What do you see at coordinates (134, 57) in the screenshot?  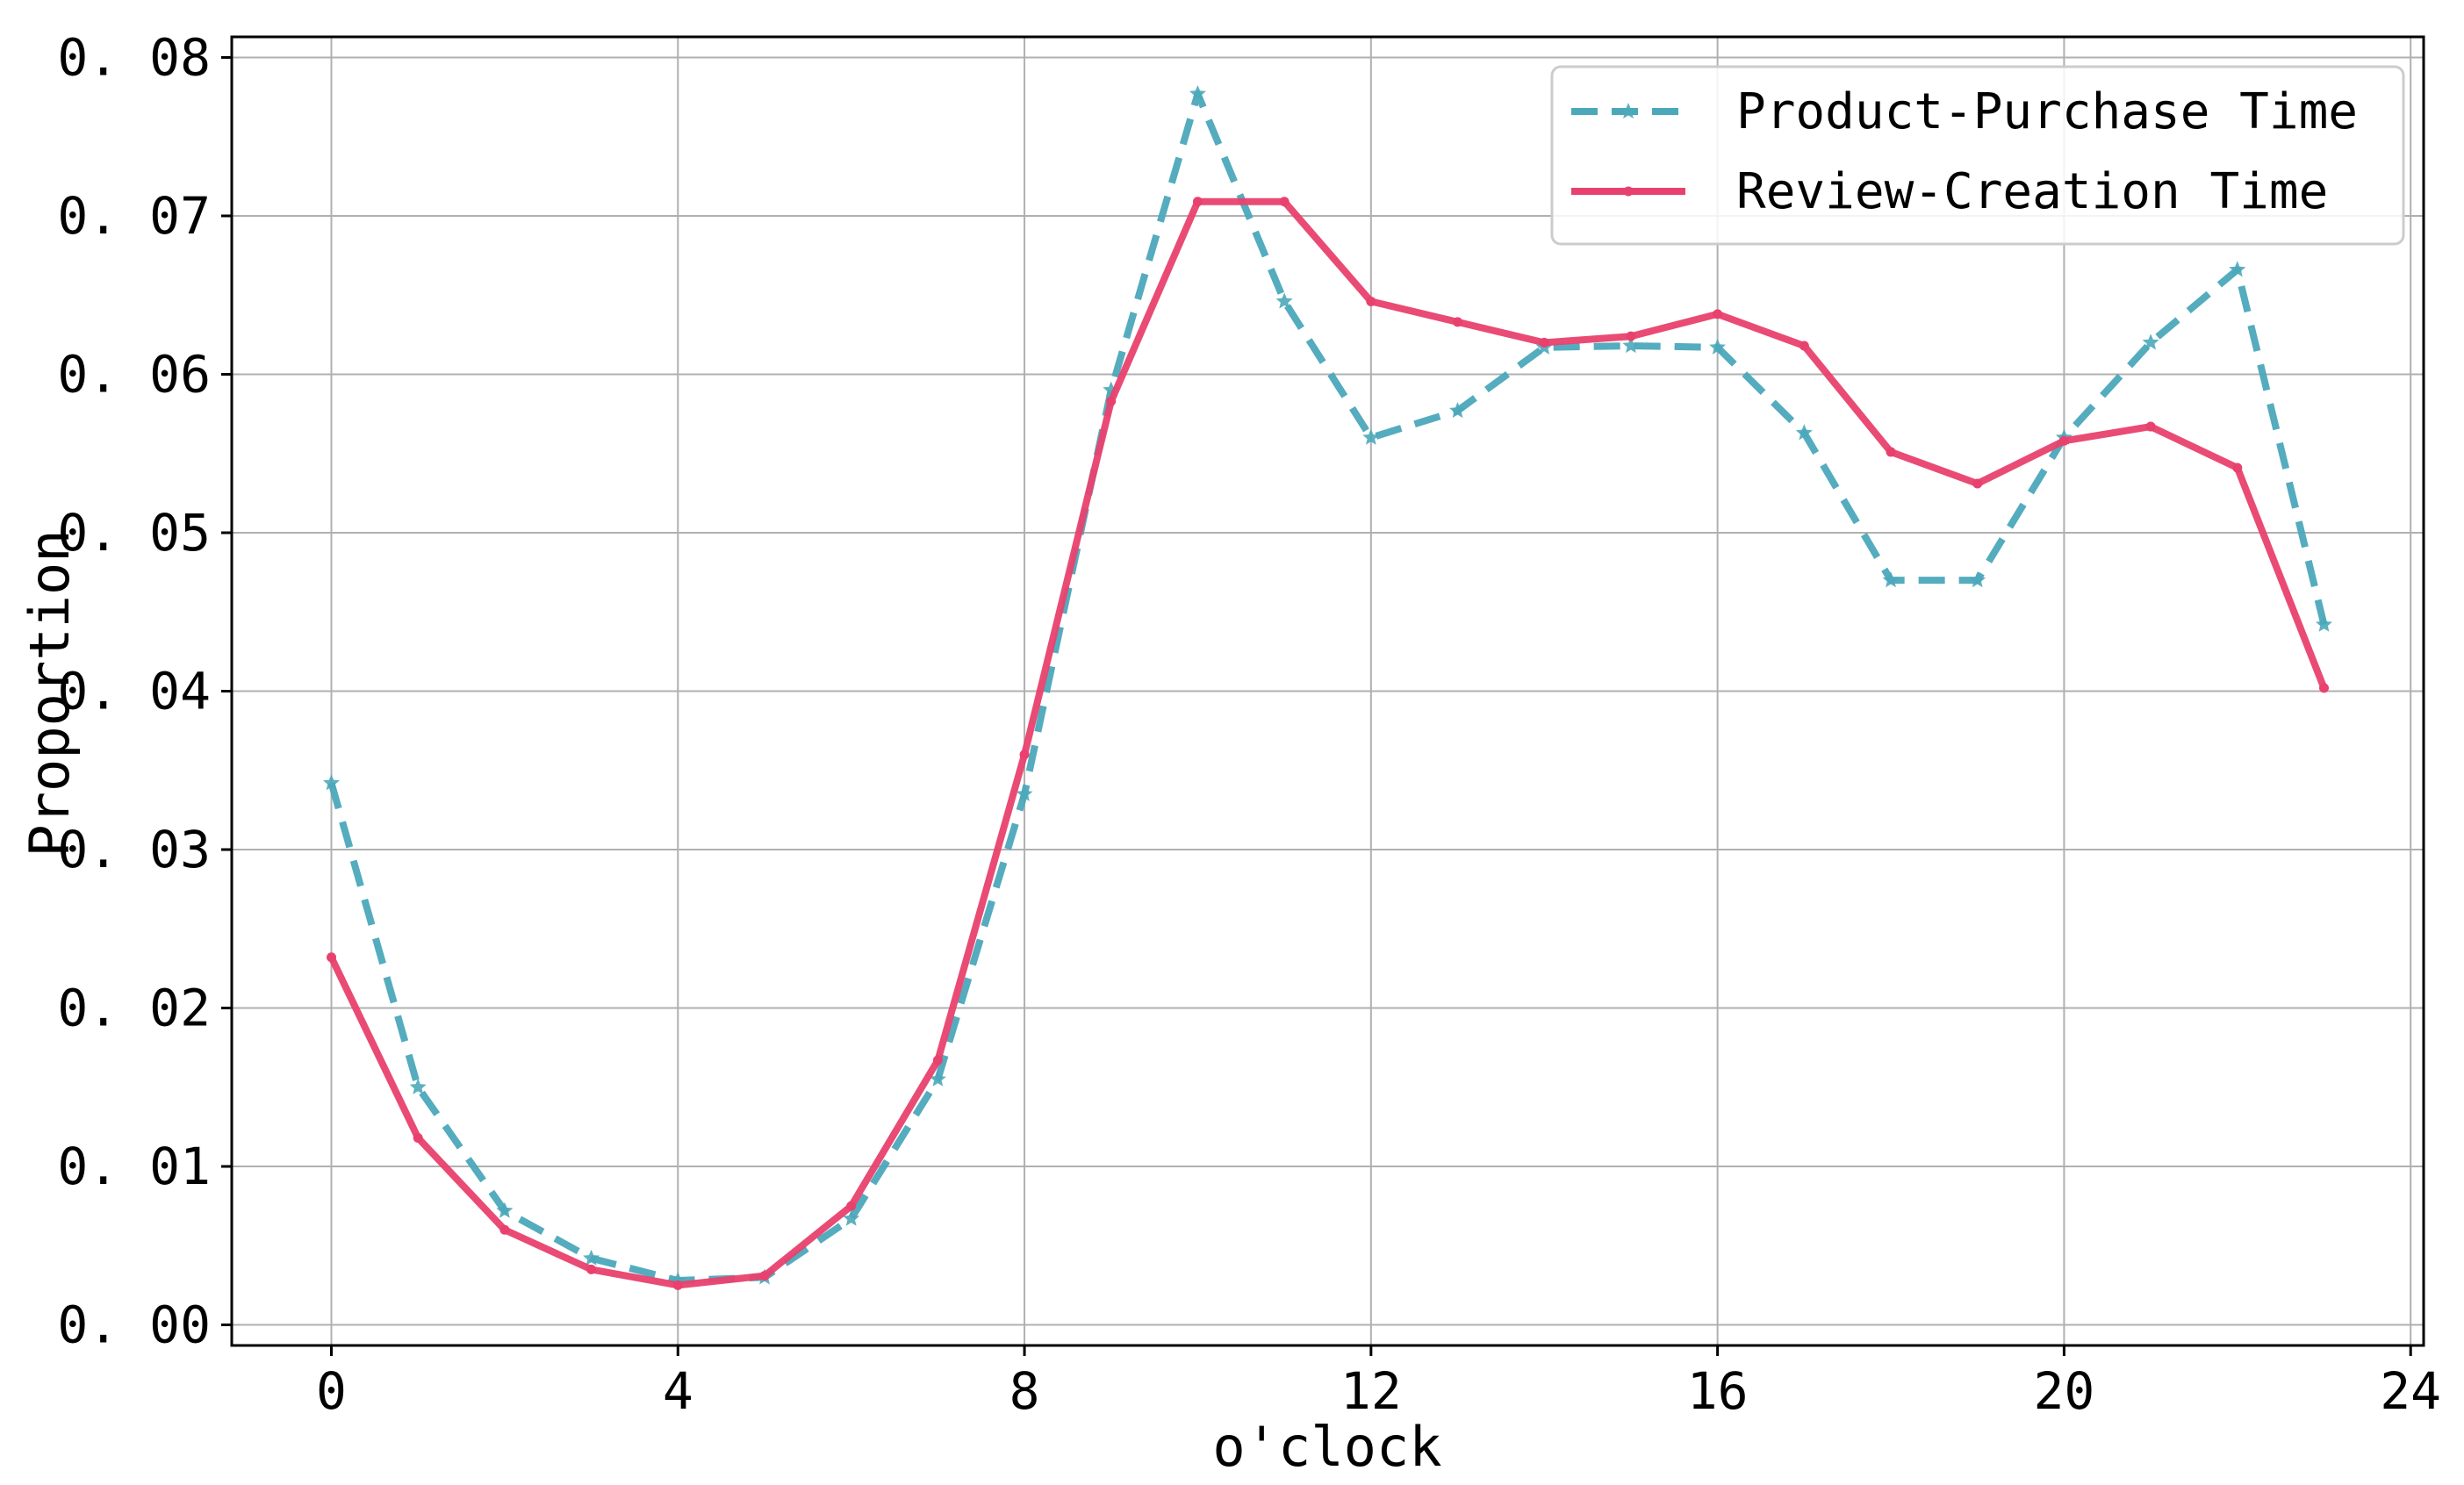 I see `y-tick-label: 0. 08` at bounding box center [134, 57].